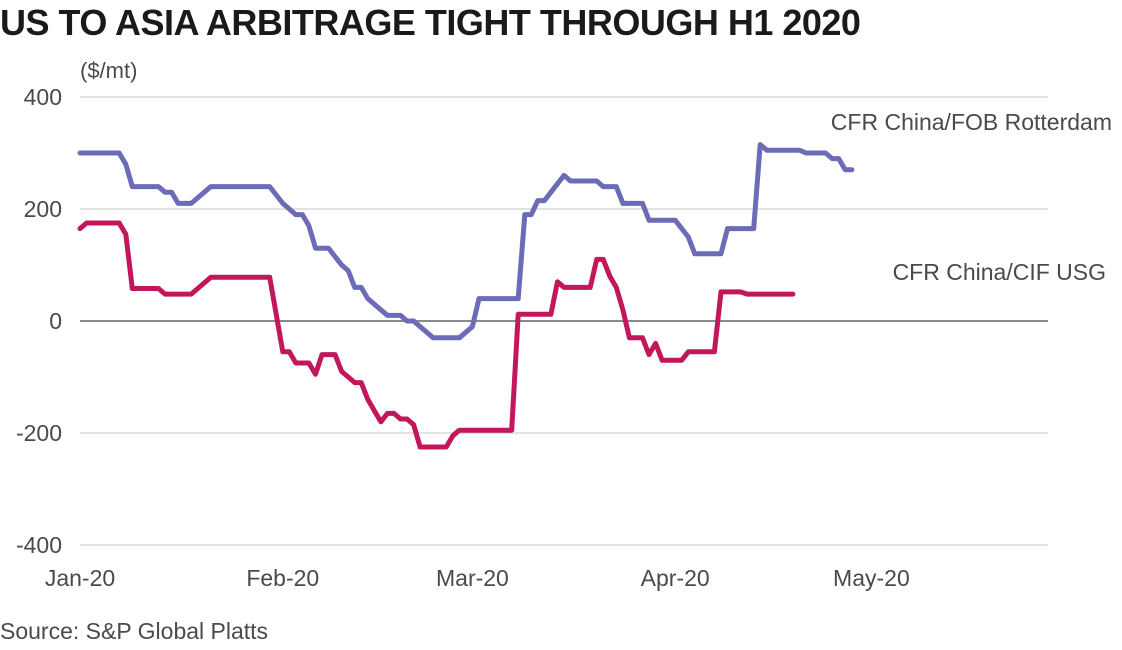 The height and width of the screenshot is (650, 1122). I want to click on x-tick-label: Feb-20, so click(282, 578).